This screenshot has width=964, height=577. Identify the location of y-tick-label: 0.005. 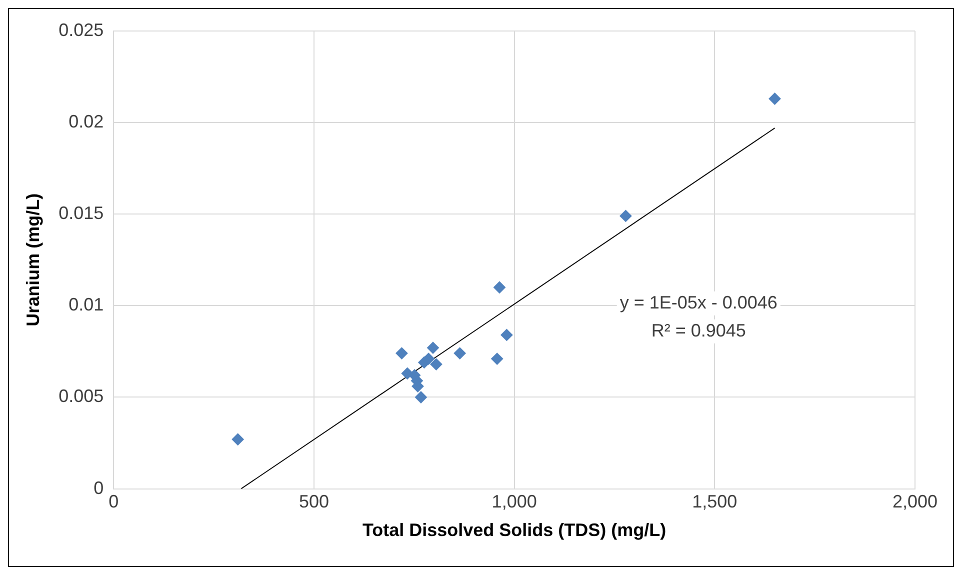
(81, 396).